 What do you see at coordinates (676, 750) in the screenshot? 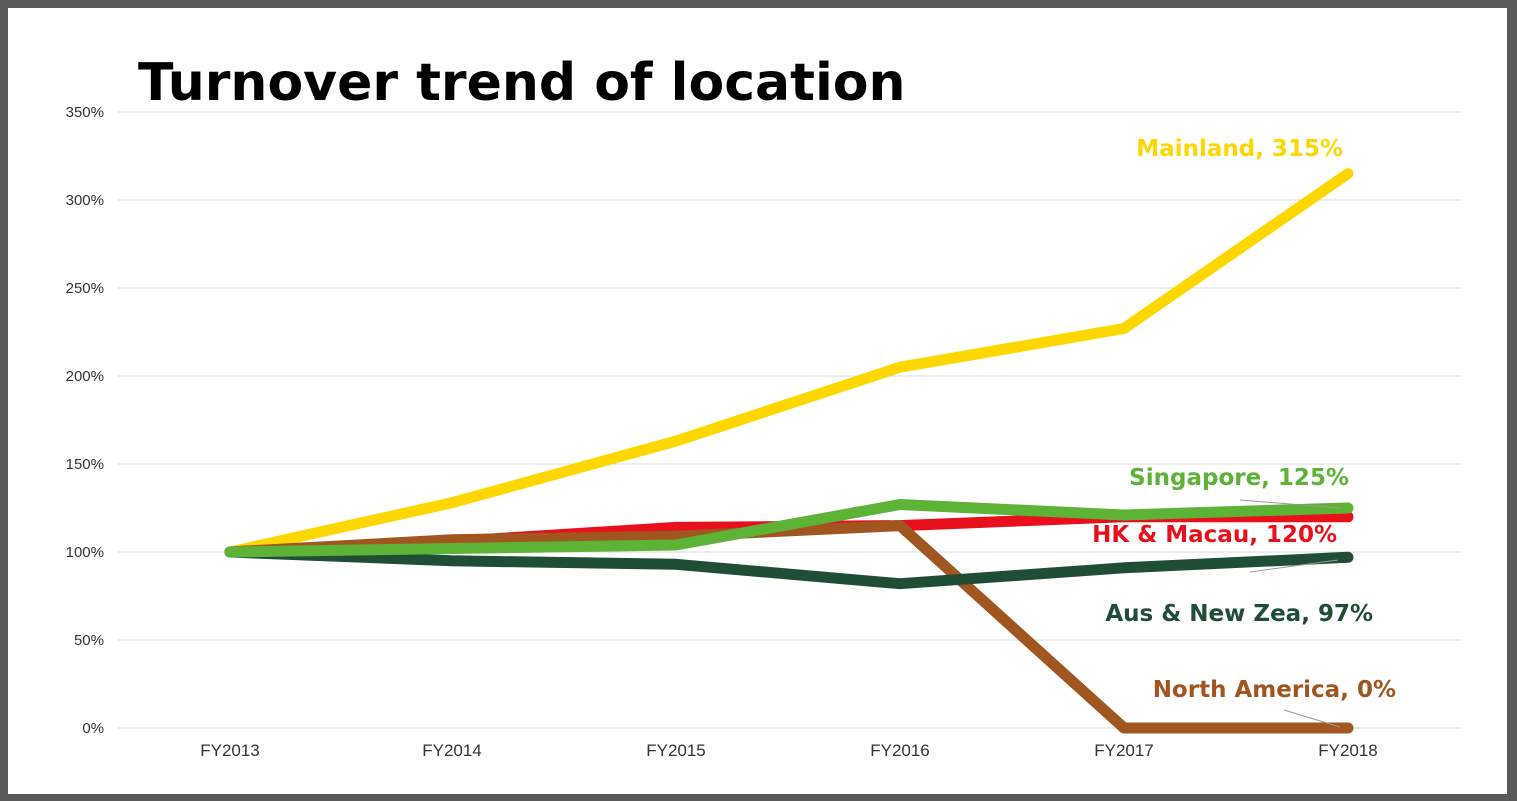
I see `x-tick-label: FY2015` at bounding box center [676, 750].